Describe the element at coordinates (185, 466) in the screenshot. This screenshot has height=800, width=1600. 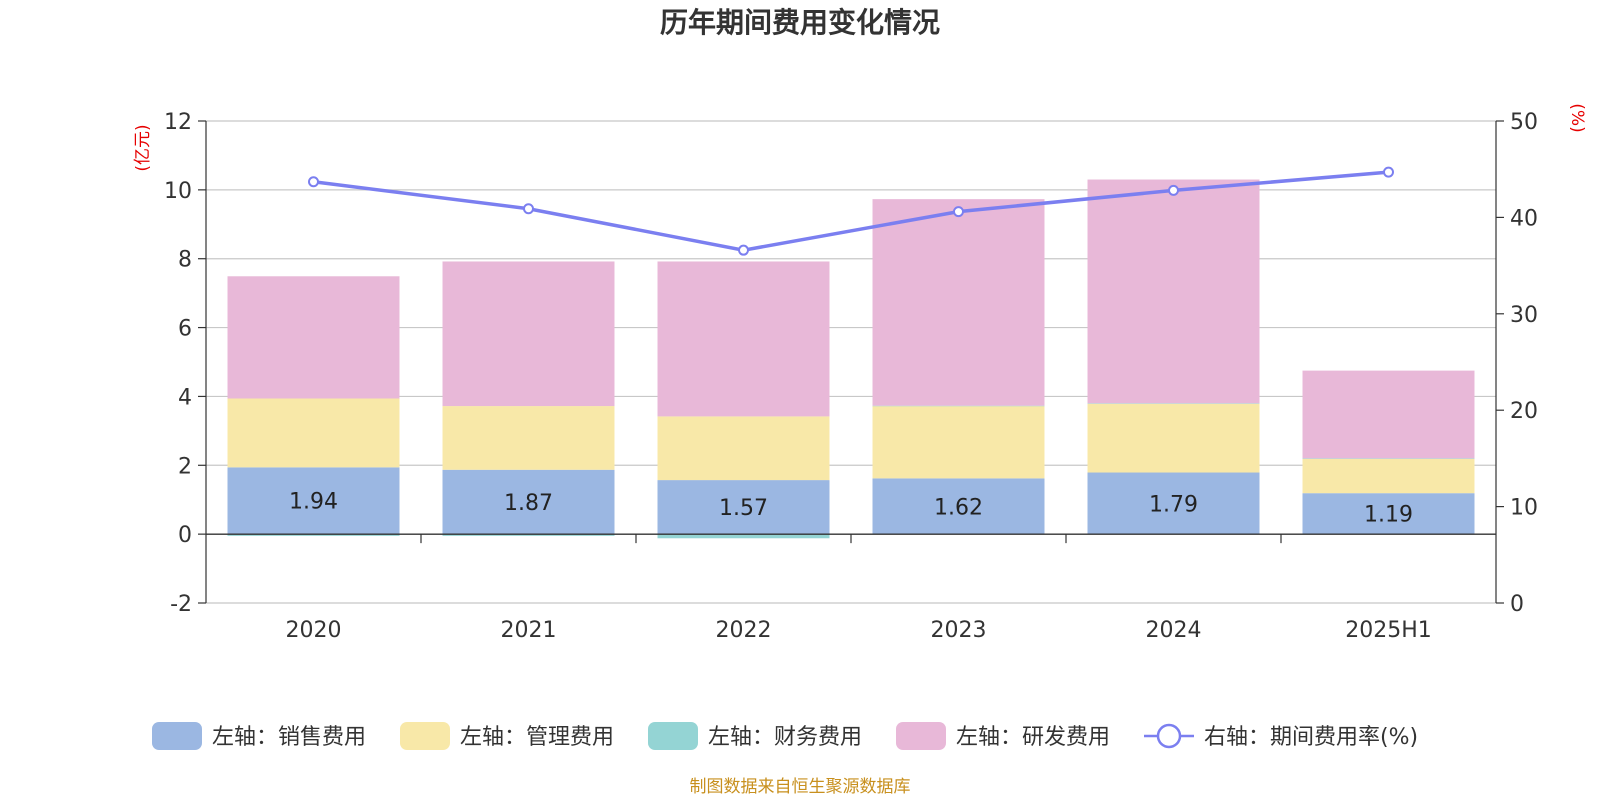
I see `left-tick-label: 2` at that location.